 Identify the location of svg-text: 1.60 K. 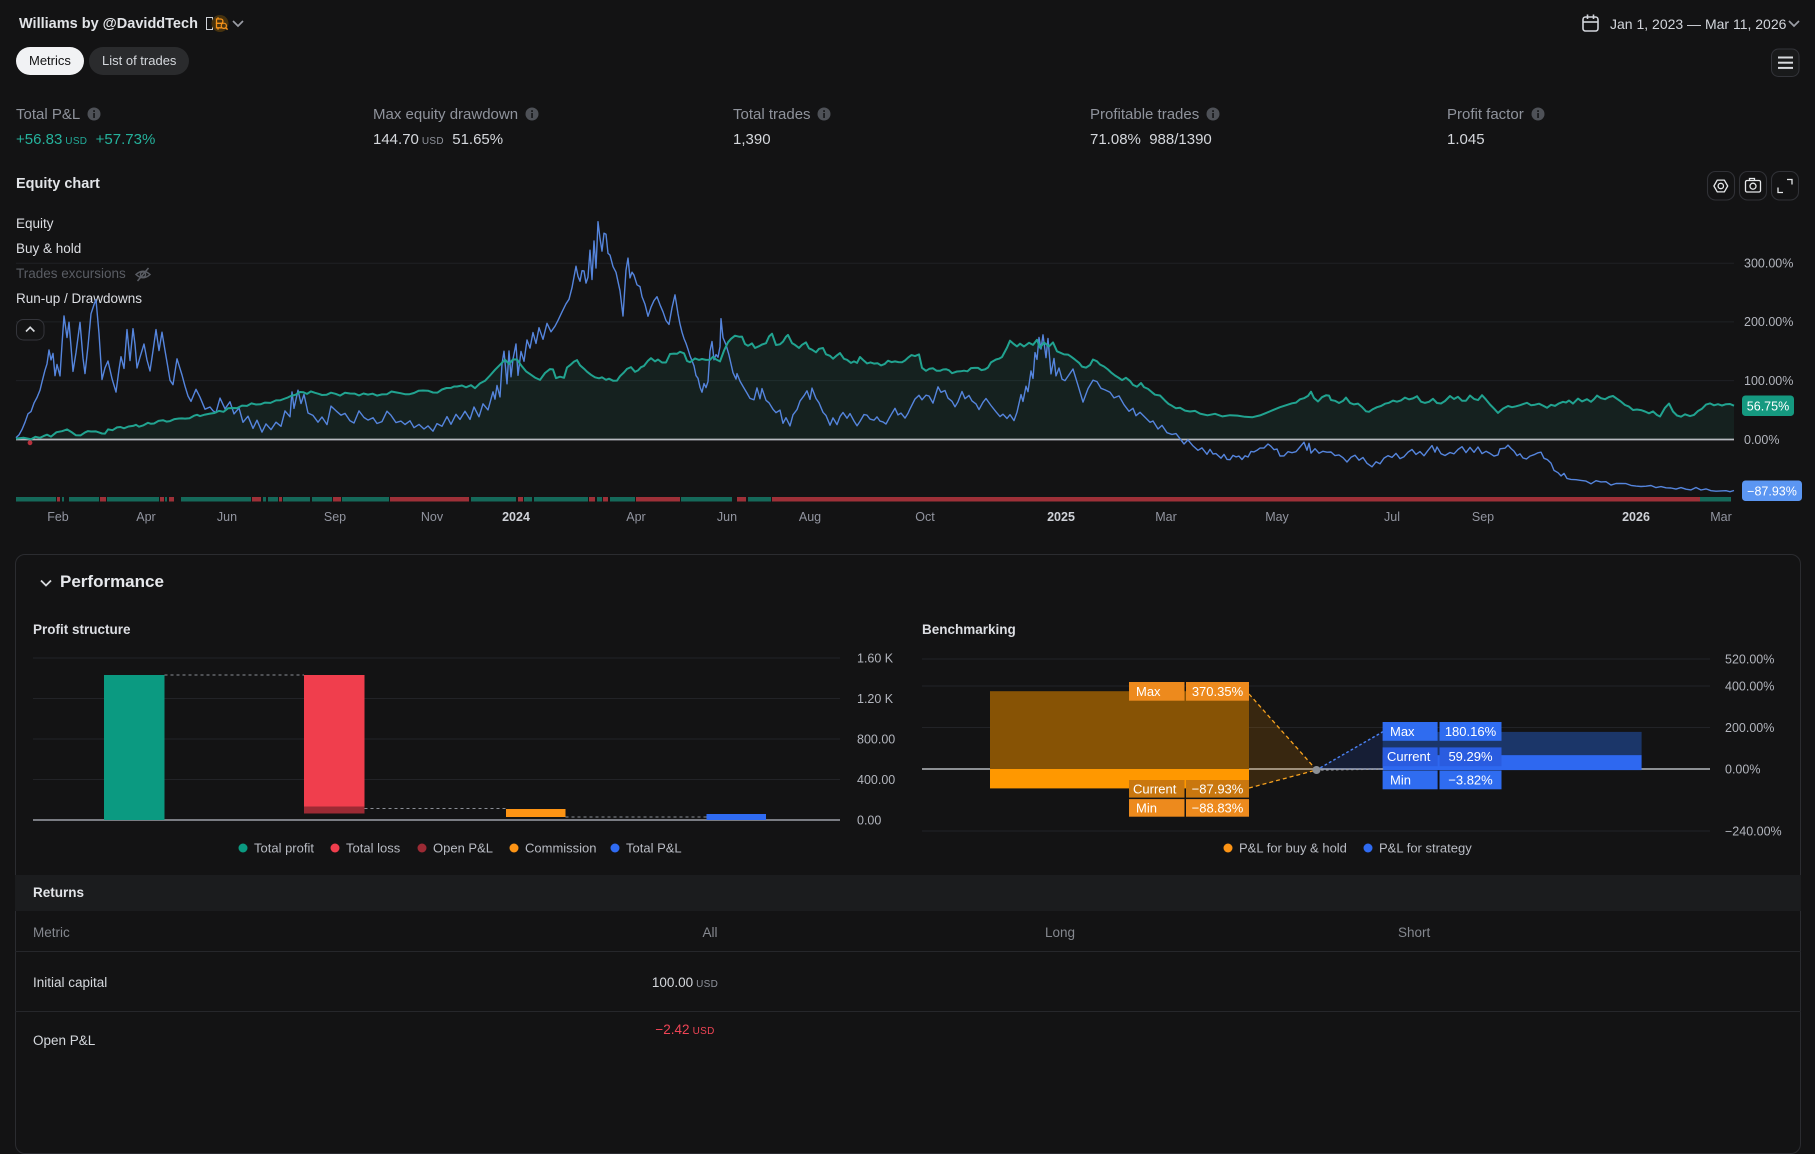
(875, 659).